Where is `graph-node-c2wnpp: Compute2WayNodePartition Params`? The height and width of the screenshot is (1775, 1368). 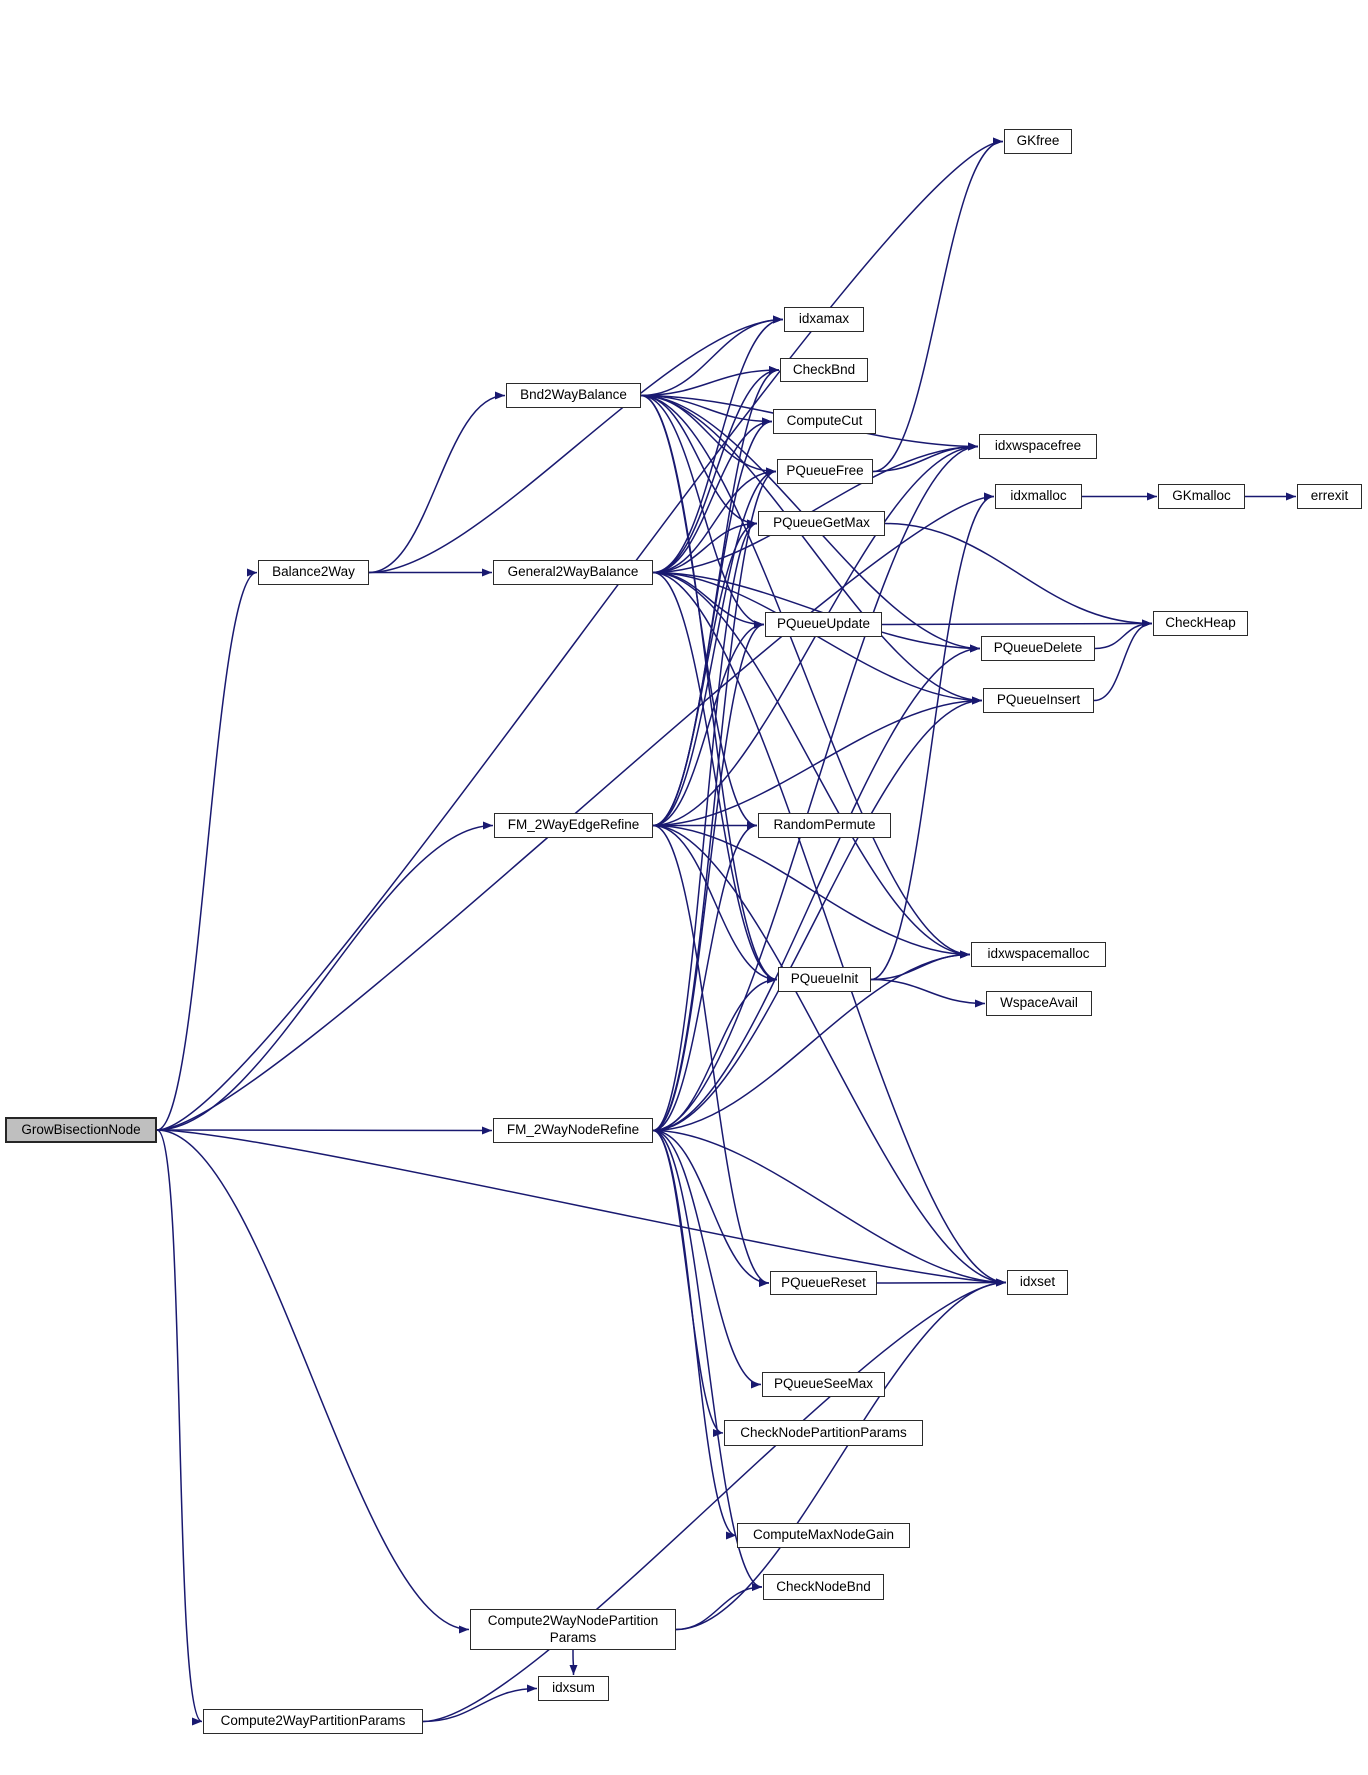
graph-node-c2wnpp: Compute2WayNodePartition Params is located at coordinates (573, 1629).